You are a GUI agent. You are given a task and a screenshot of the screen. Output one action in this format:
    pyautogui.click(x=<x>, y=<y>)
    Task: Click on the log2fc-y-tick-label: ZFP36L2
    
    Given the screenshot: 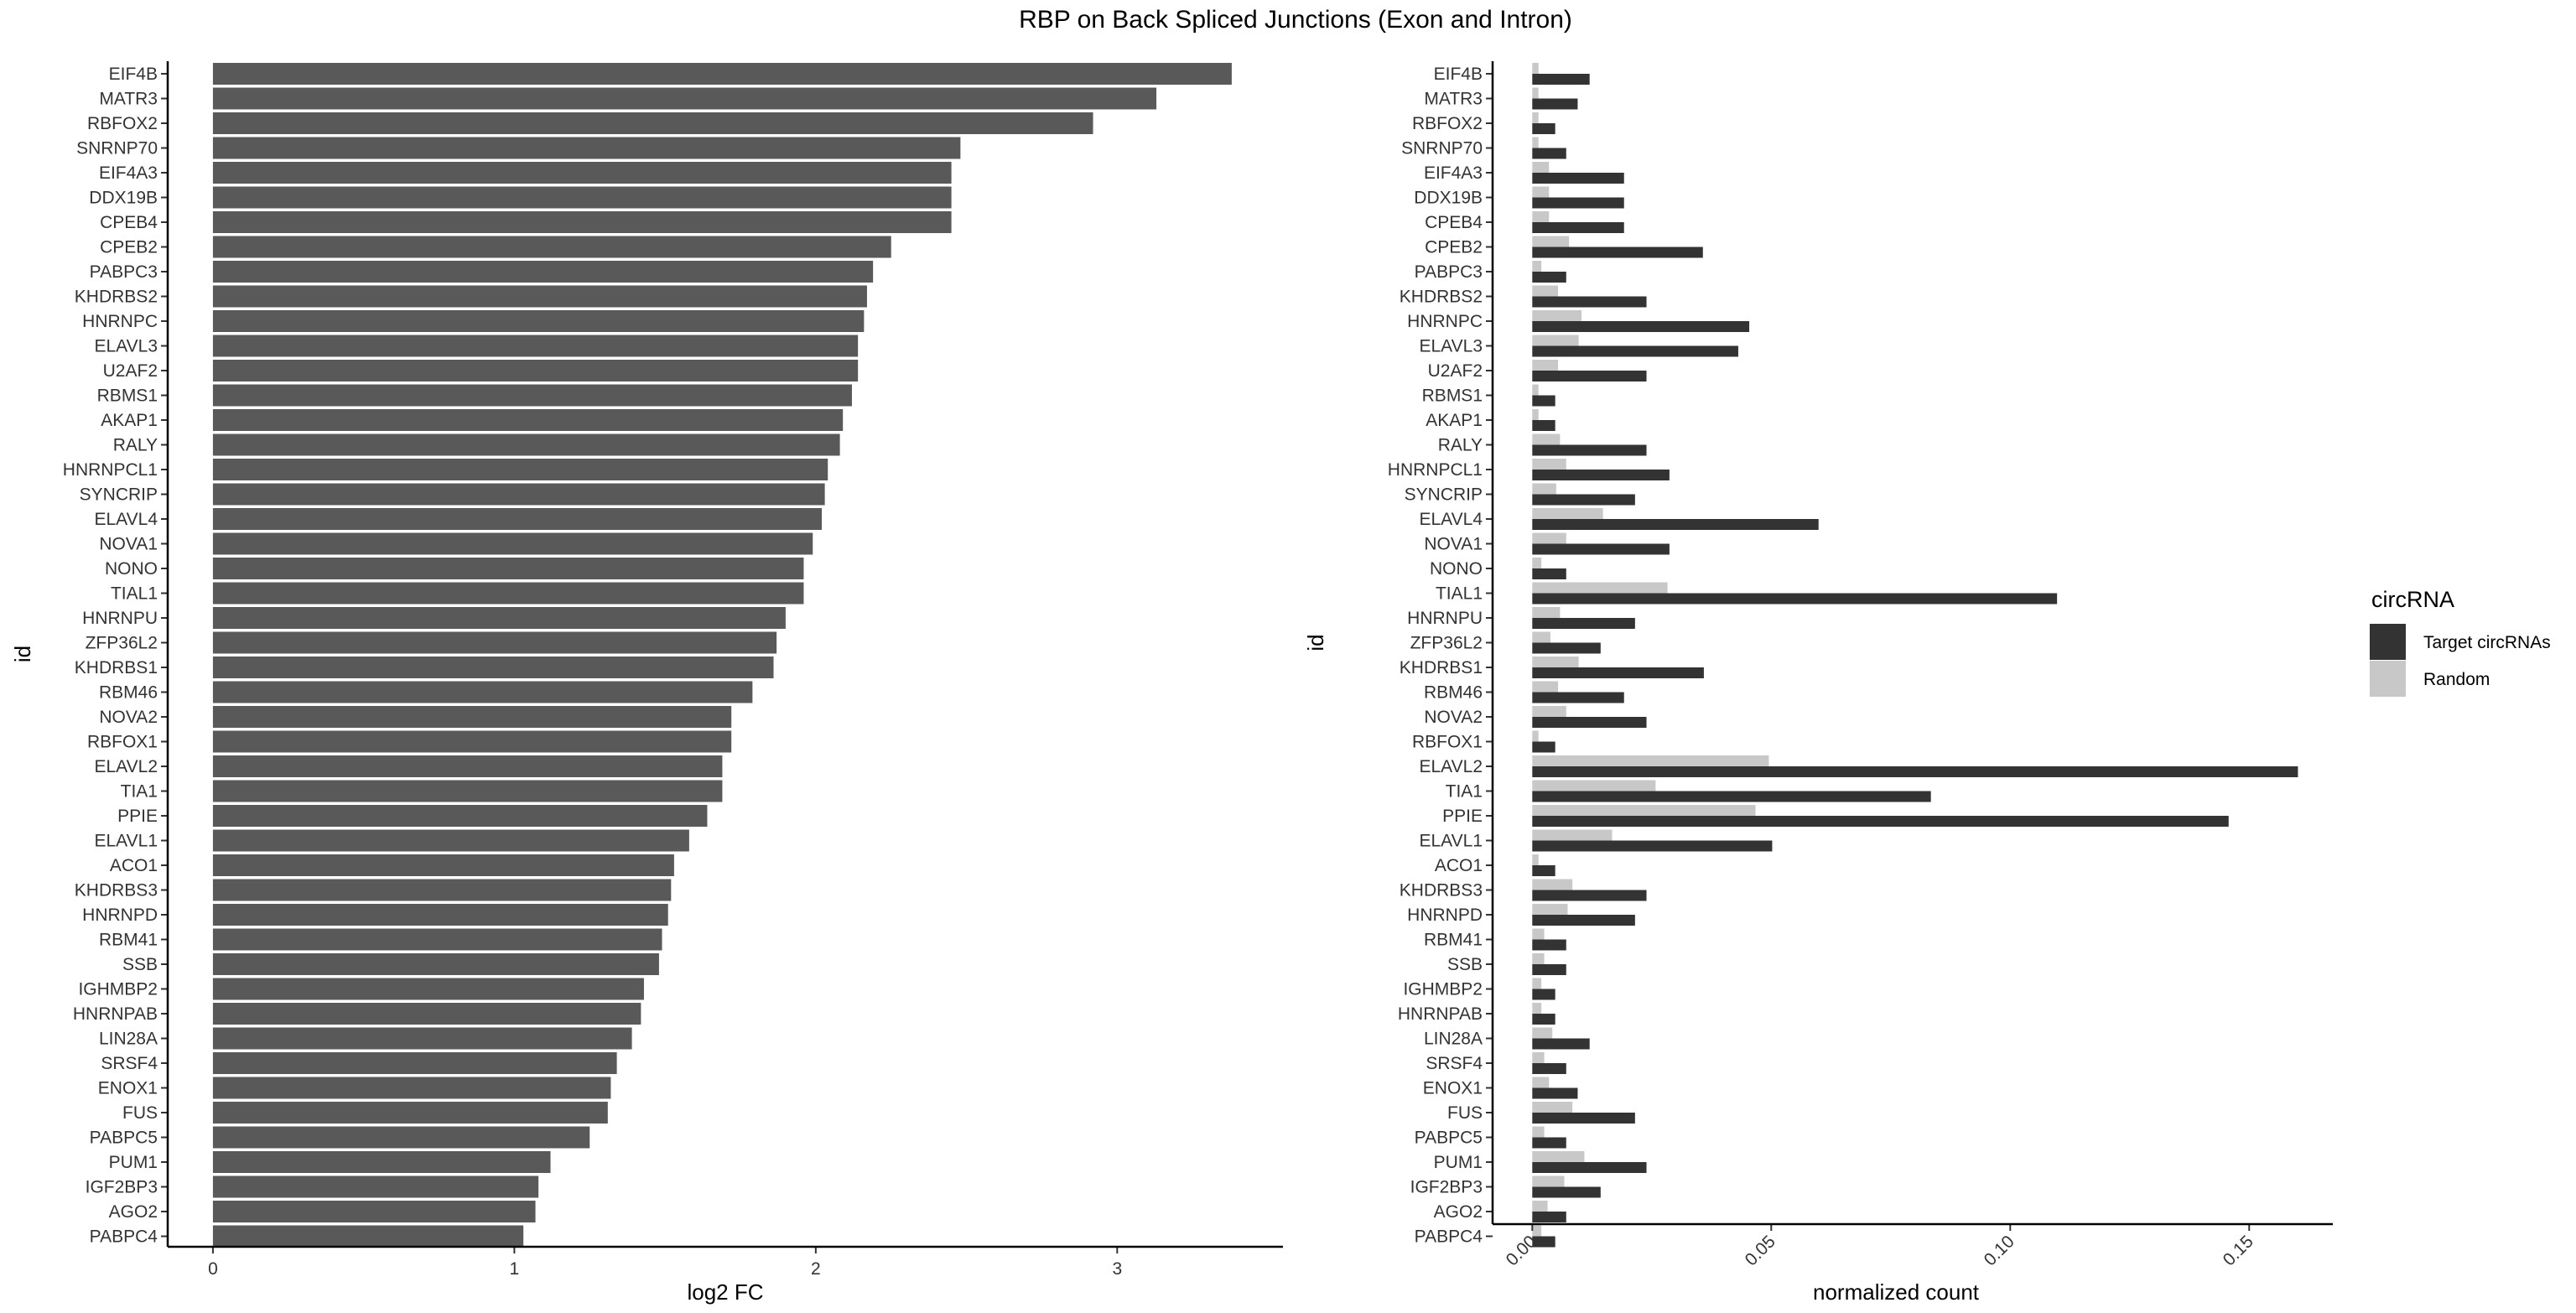 What is the action you would take?
    pyautogui.click(x=122, y=643)
    